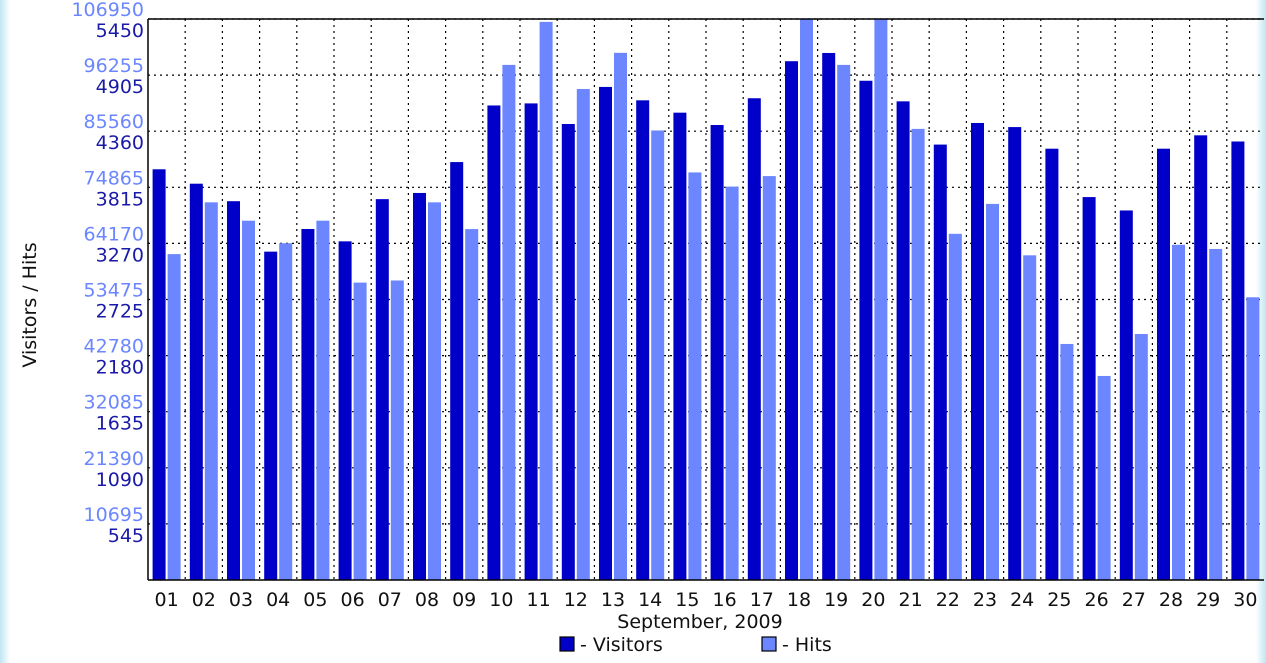  Describe the element at coordinates (762, 600) in the screenshot. I see `x-tick-label: 17` at that location.